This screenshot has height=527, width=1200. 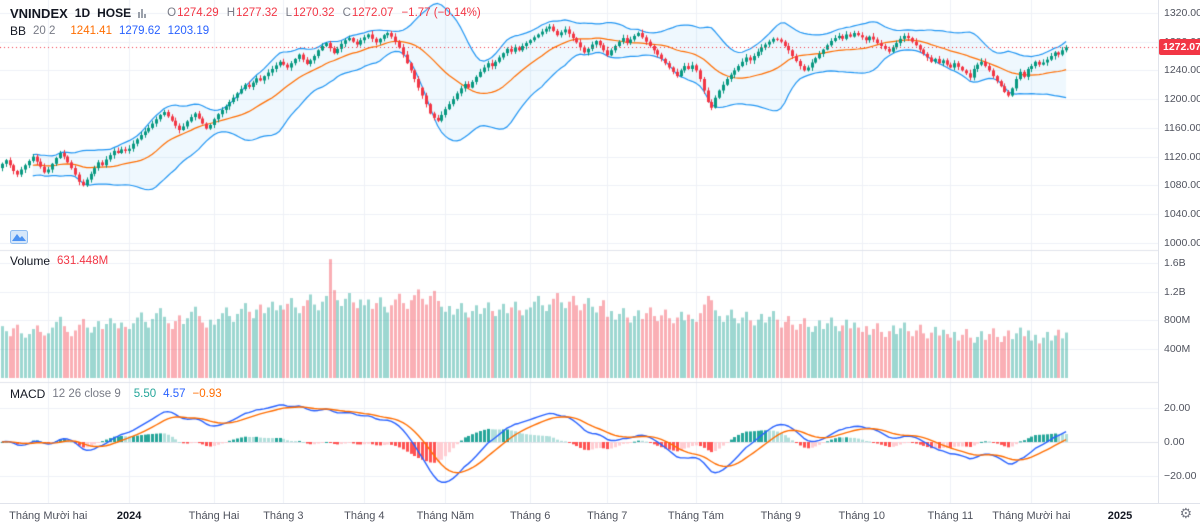 I want to click on price-axis-label: 1240.00, so click(x=1182, y=70).